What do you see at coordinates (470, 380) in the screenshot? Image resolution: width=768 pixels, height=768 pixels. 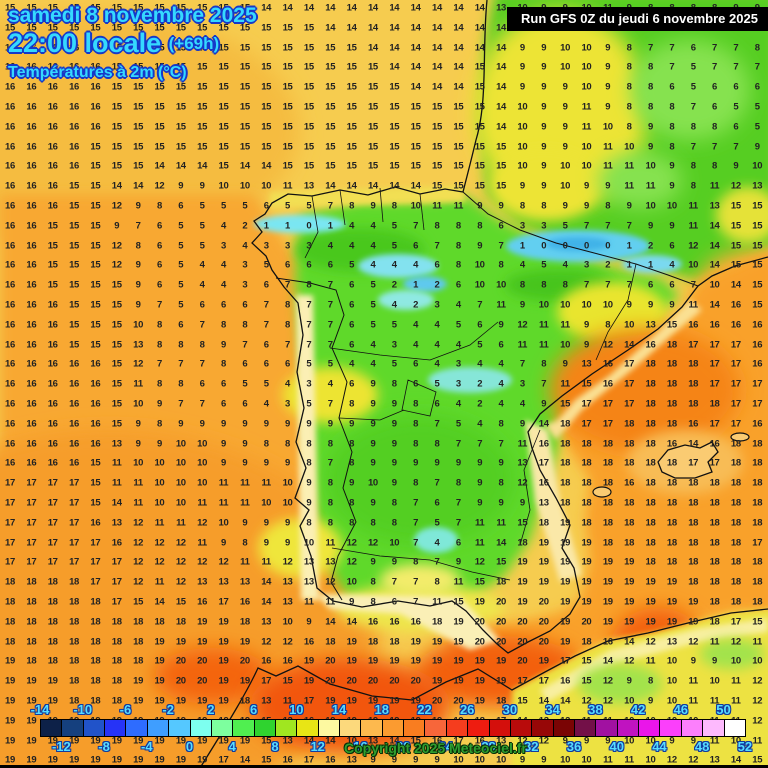 I see `cold-iberico` at bounding box center [470, 380].